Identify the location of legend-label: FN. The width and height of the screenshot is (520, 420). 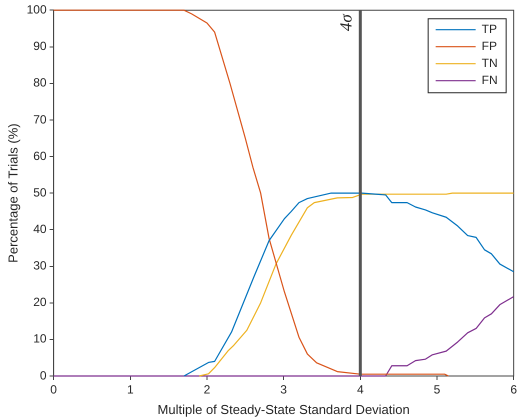
(490, 80).